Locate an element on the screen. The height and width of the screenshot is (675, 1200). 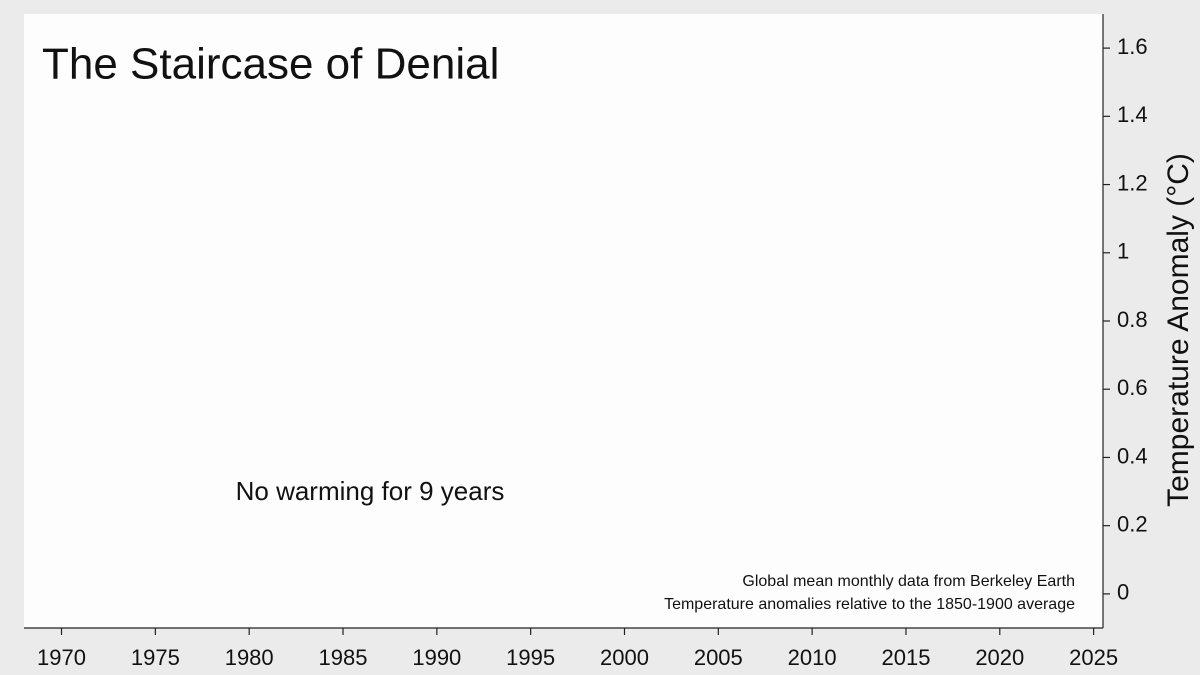
x-tick-label: 2015 is located at coordinates (905, 657).